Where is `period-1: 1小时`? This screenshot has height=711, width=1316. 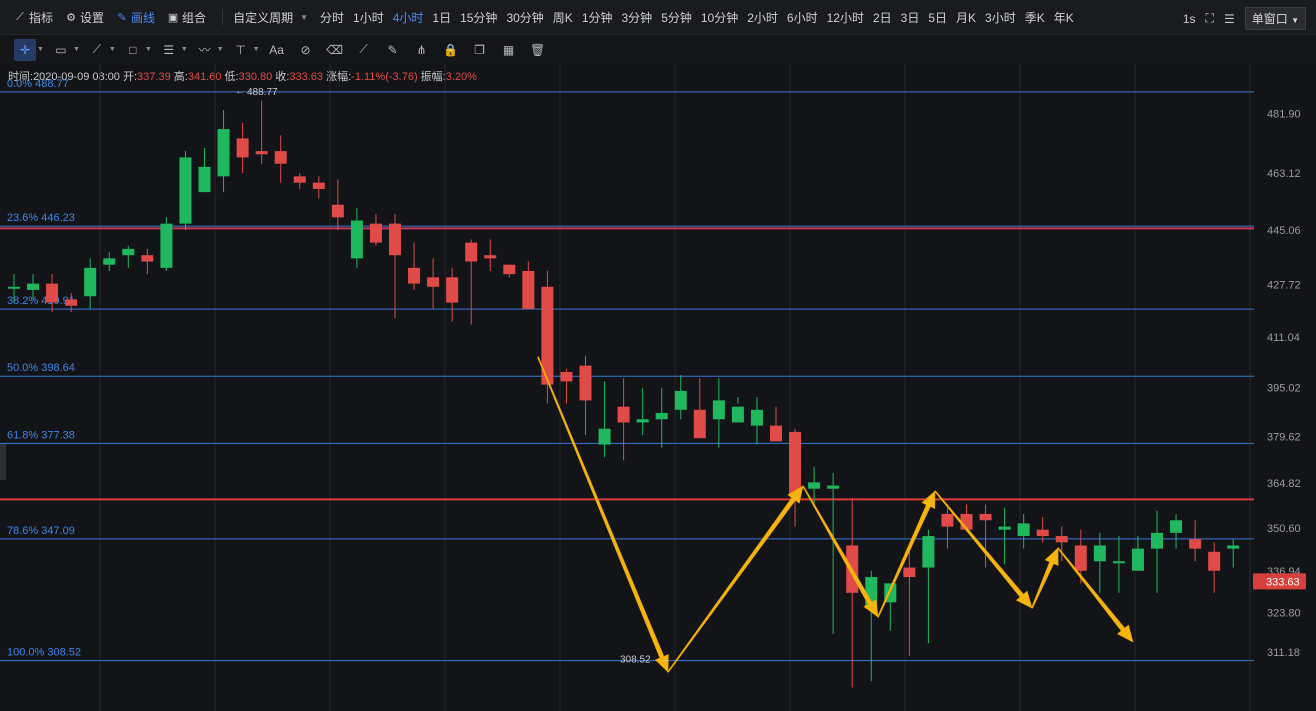
period-1: 1小时 is located at coordinates (368, 17).